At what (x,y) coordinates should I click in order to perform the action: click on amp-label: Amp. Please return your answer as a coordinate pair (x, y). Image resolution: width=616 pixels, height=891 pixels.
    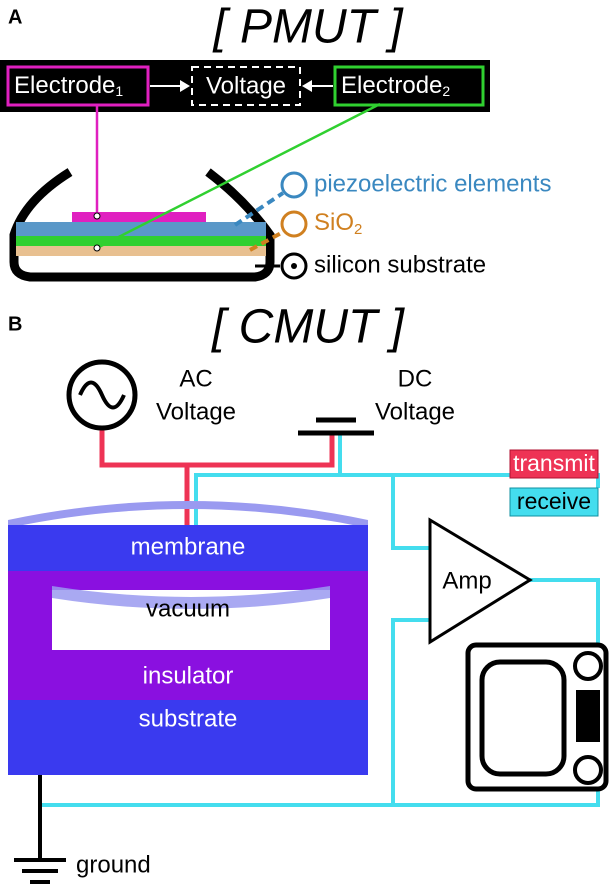
    Looking at the image, I should click on (466, 580).